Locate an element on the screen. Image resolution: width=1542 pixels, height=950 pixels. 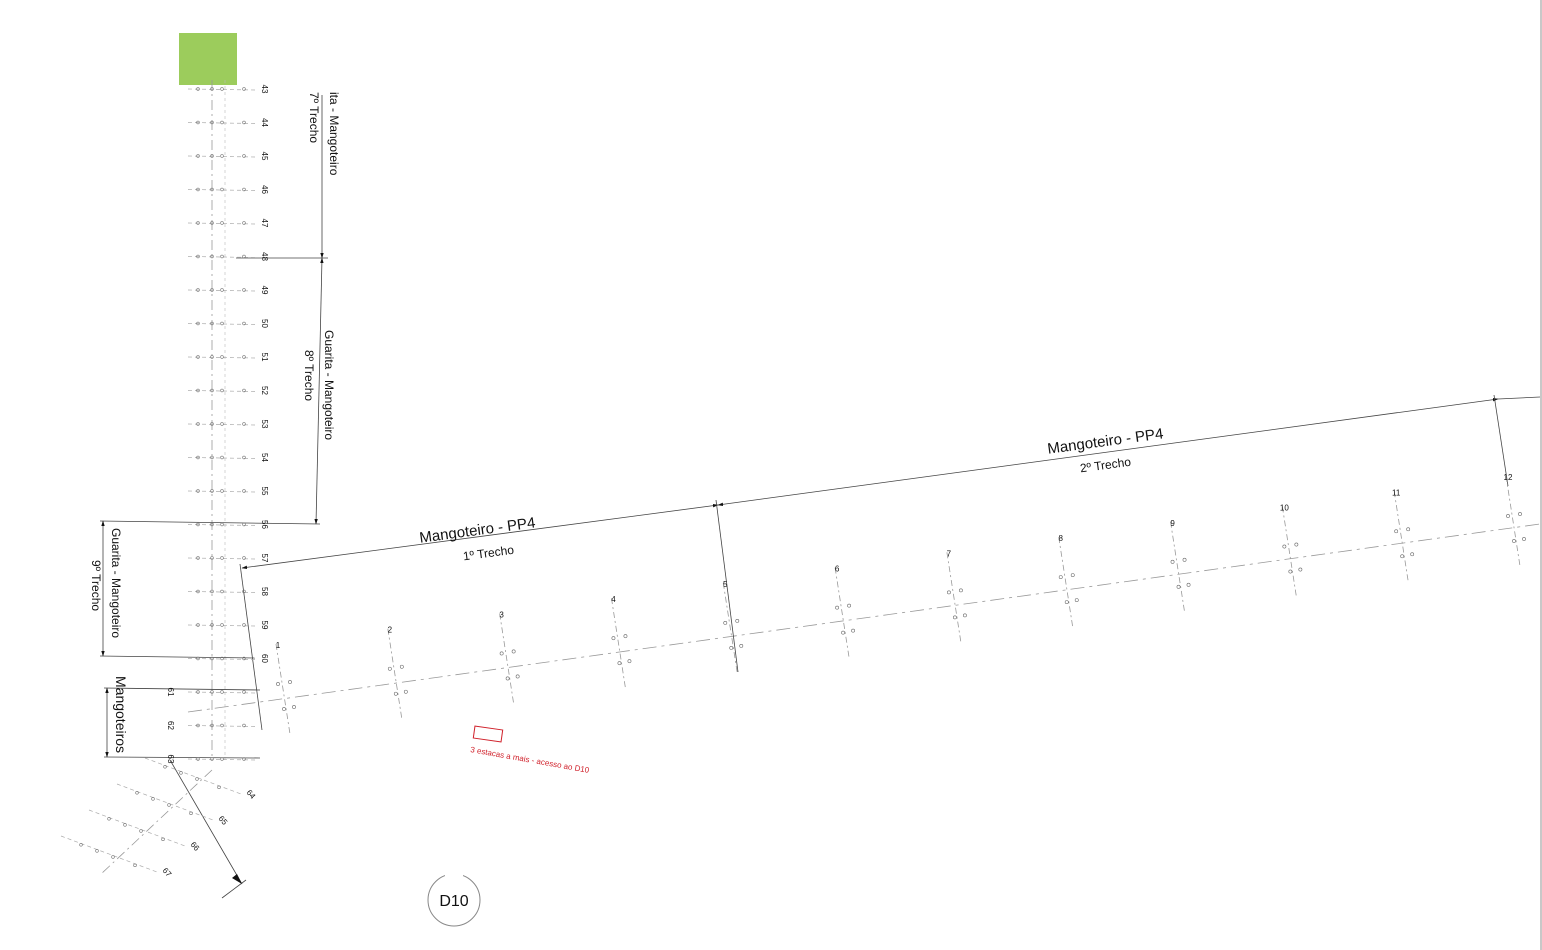
stake-7: 7 is located at coordinates (956, 596).